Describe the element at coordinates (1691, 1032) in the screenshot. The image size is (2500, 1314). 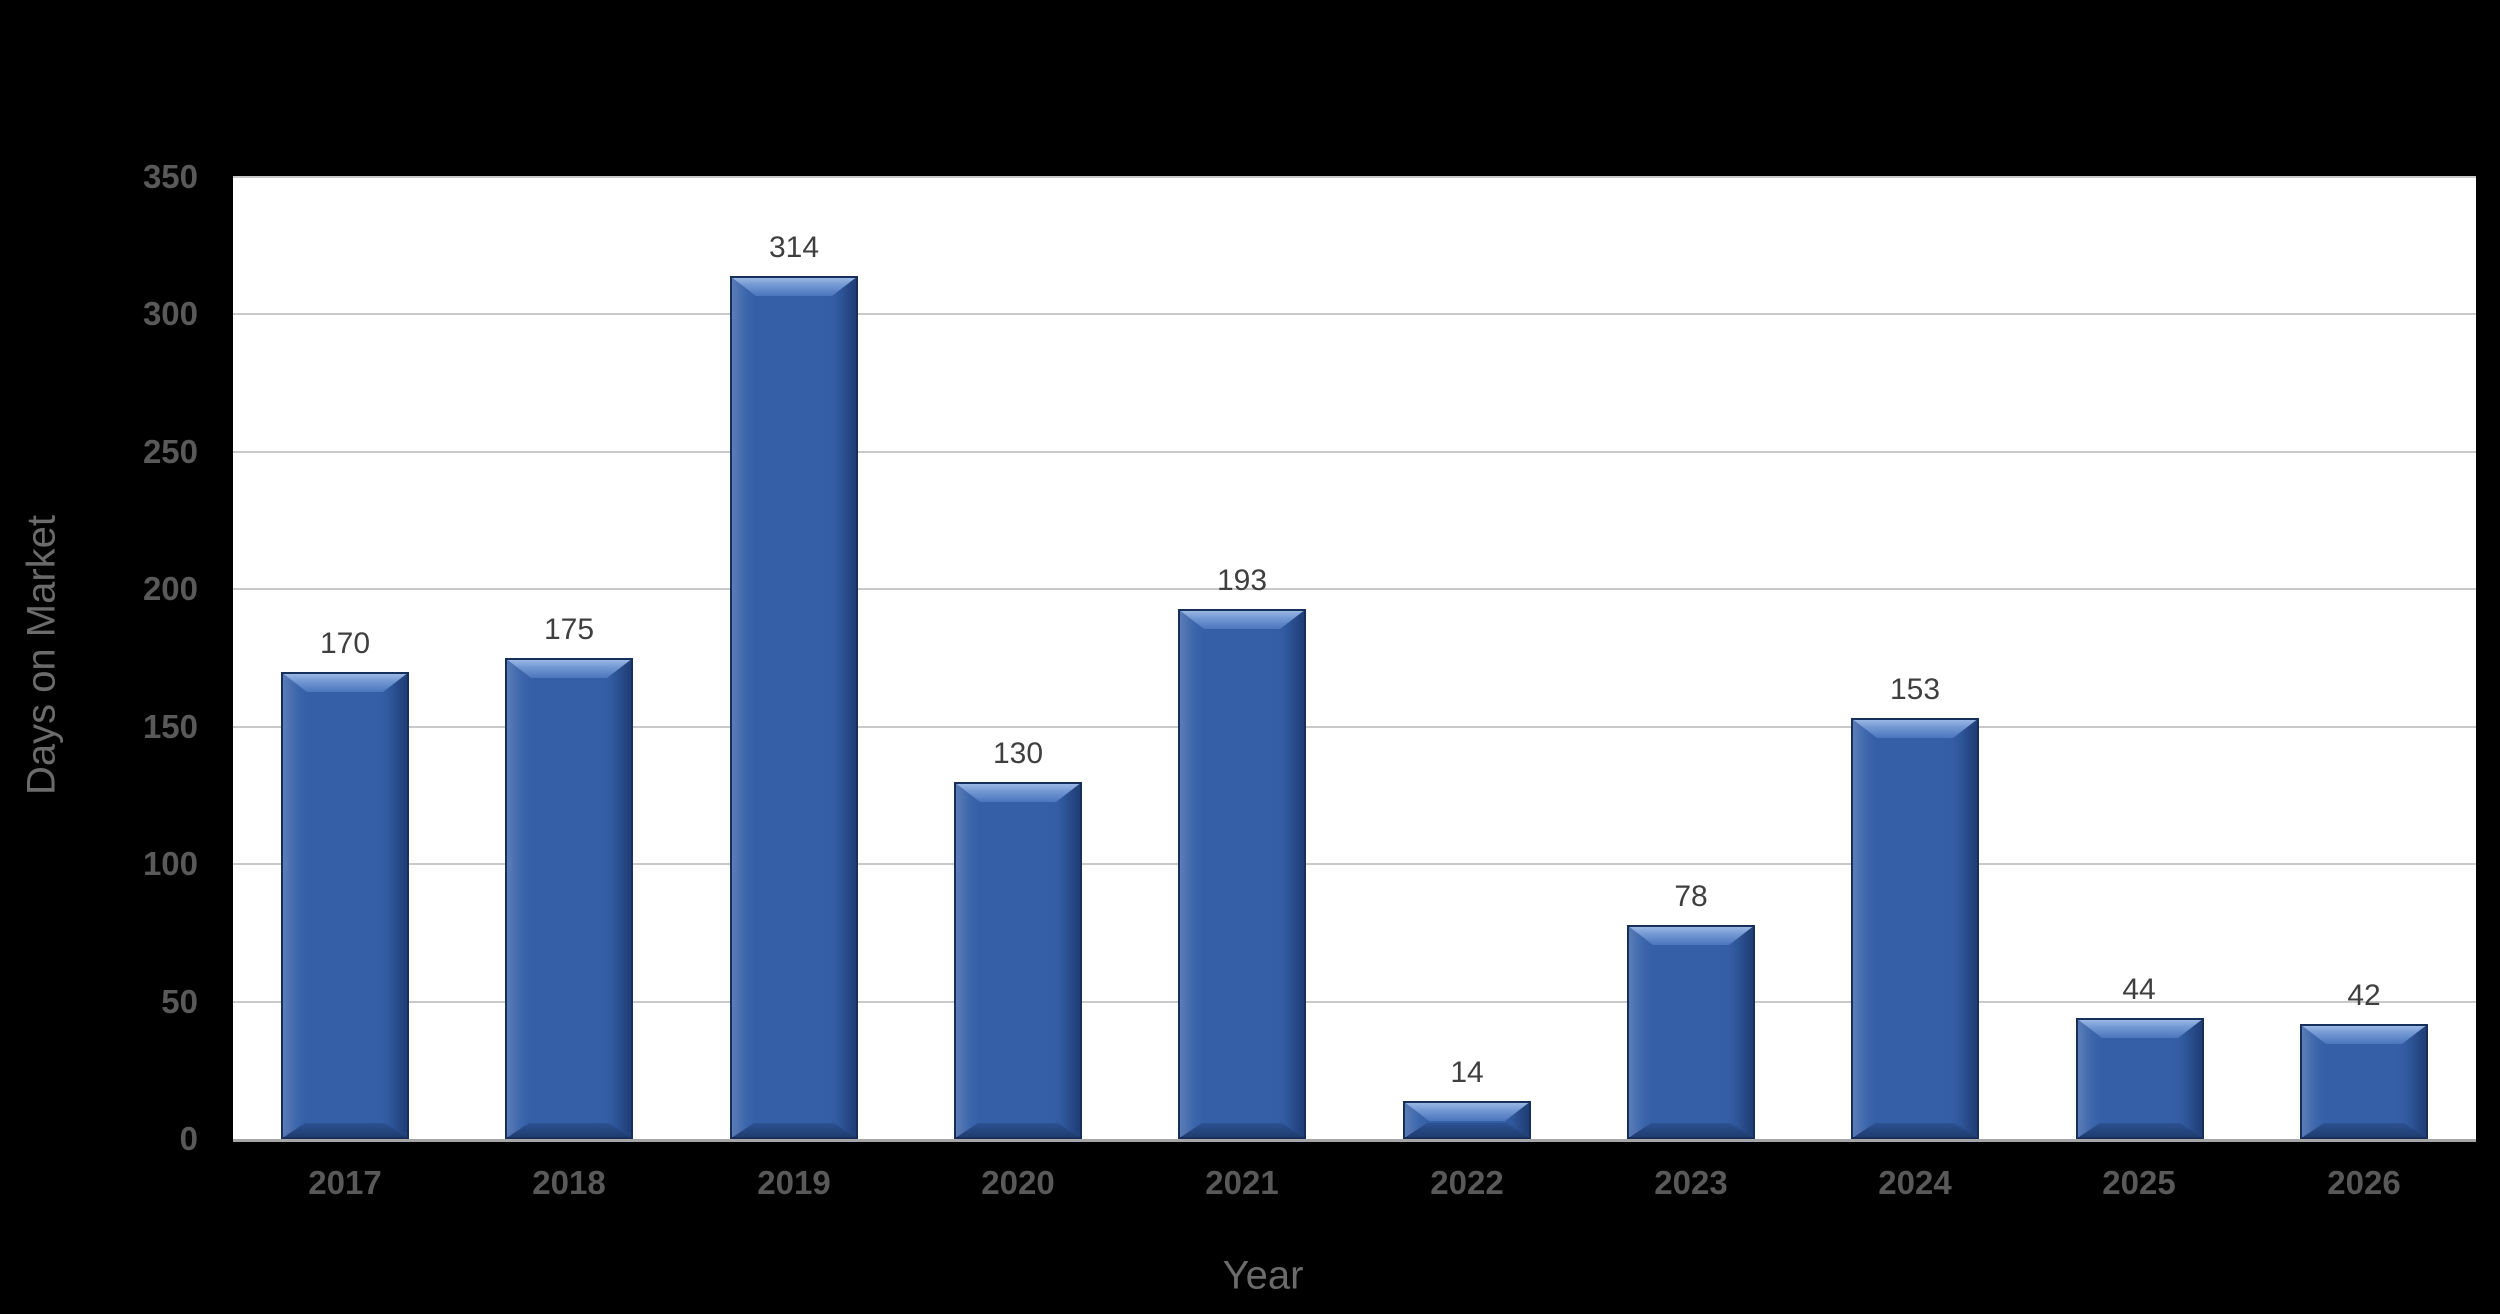
I see `bar-2023` at that location.